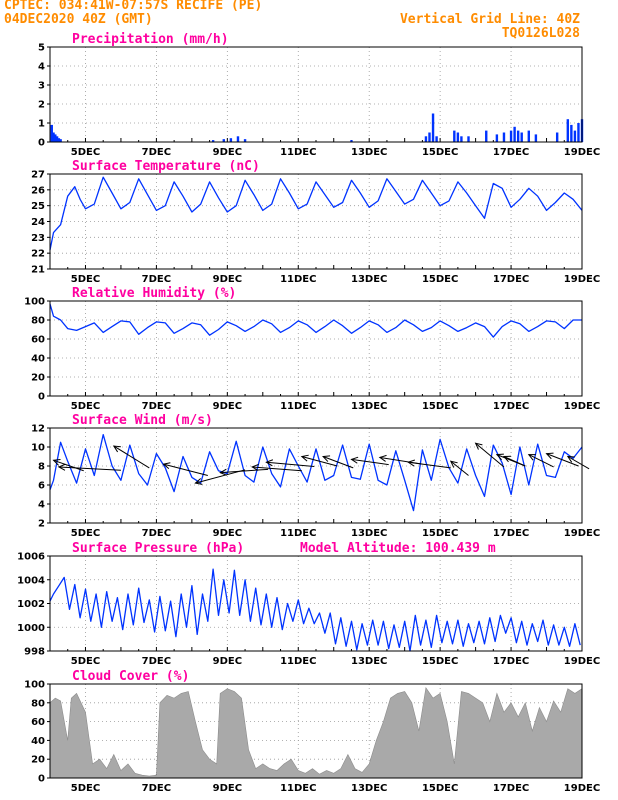 This screenshot has width=618, height=800. I want to click on cloud-x-tick-label: 9DEC, so click(227, 788).